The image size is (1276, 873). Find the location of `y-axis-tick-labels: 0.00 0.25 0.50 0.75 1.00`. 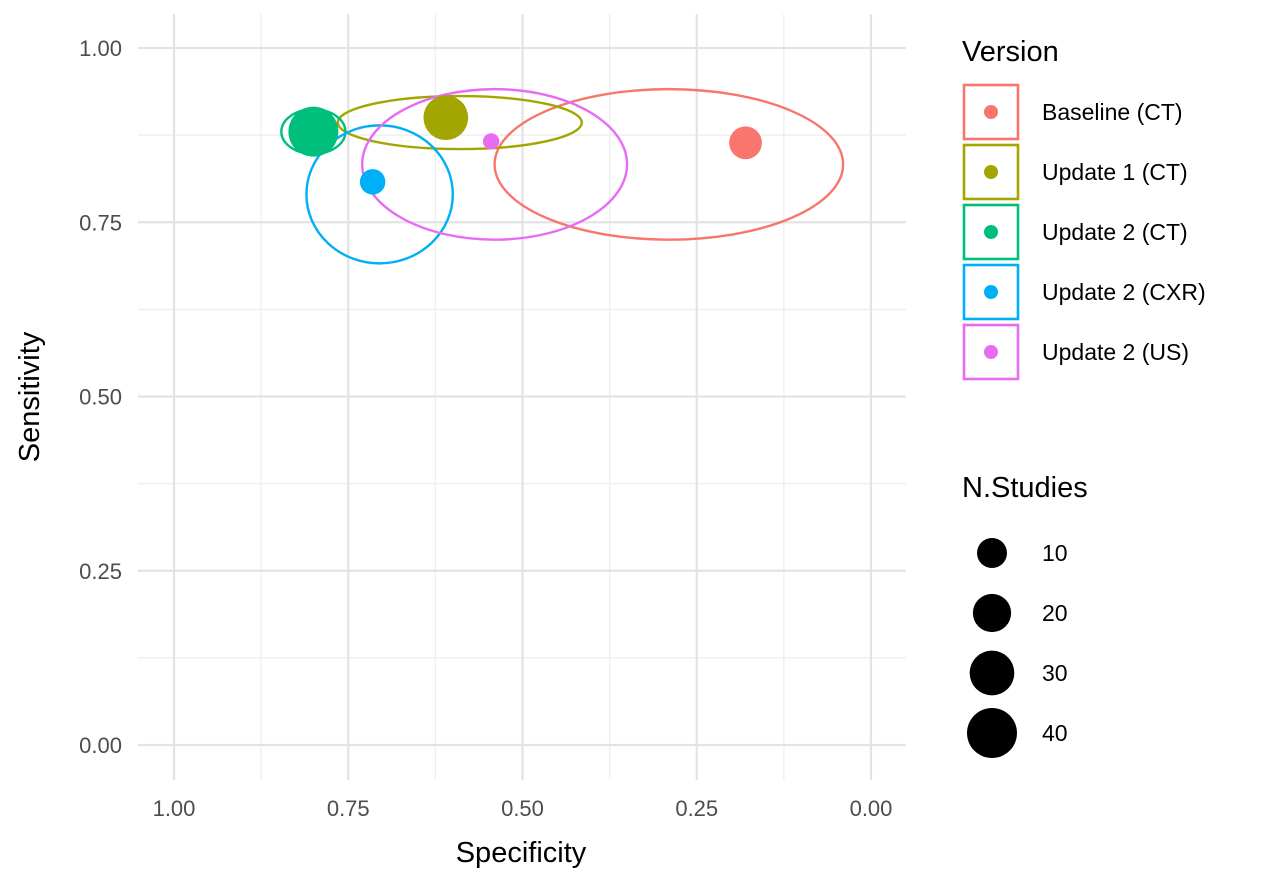

y-axis-tick-labels: 0.00 0.25 0.50 0.75 1.00 is located at coordinates (100, 397).